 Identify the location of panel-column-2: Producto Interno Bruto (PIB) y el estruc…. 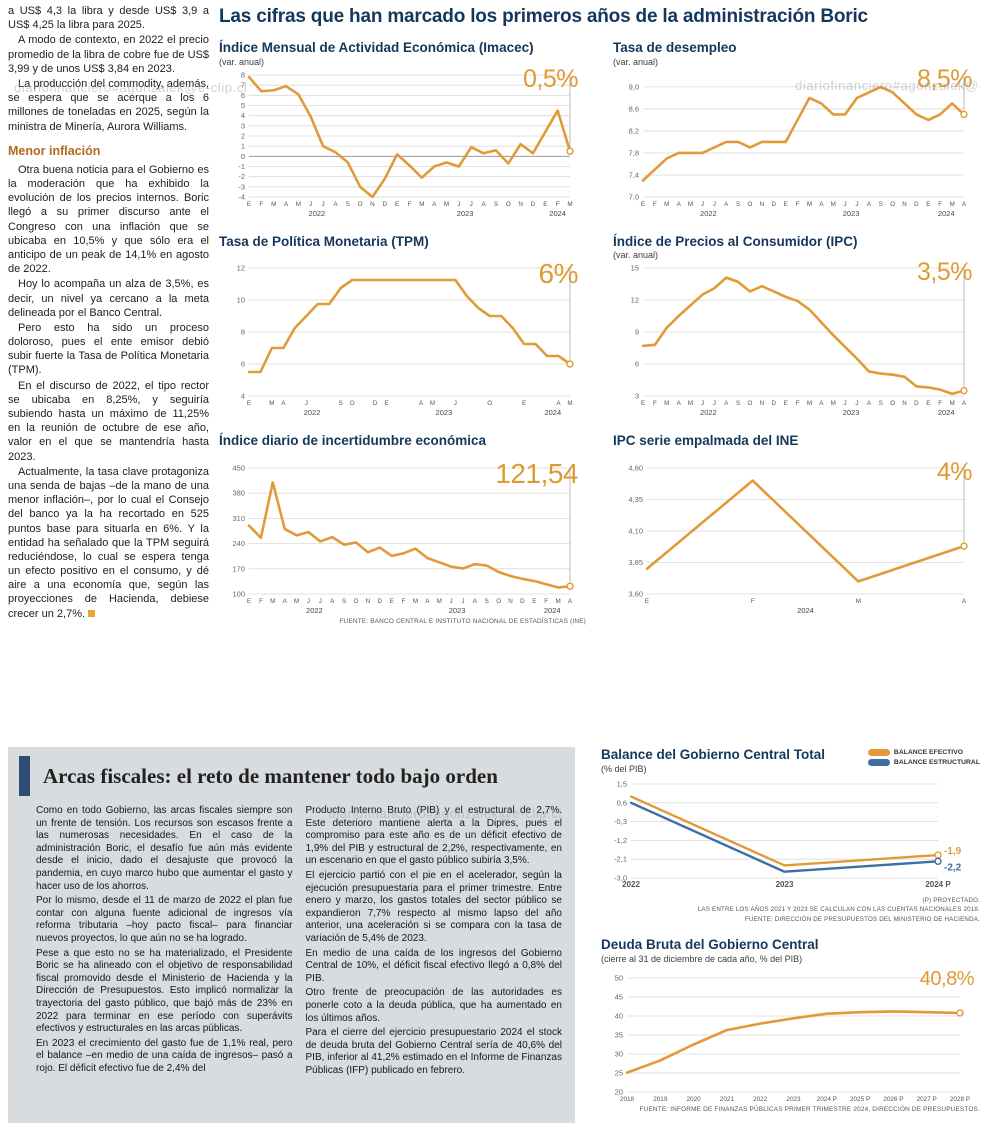
(434, 942).